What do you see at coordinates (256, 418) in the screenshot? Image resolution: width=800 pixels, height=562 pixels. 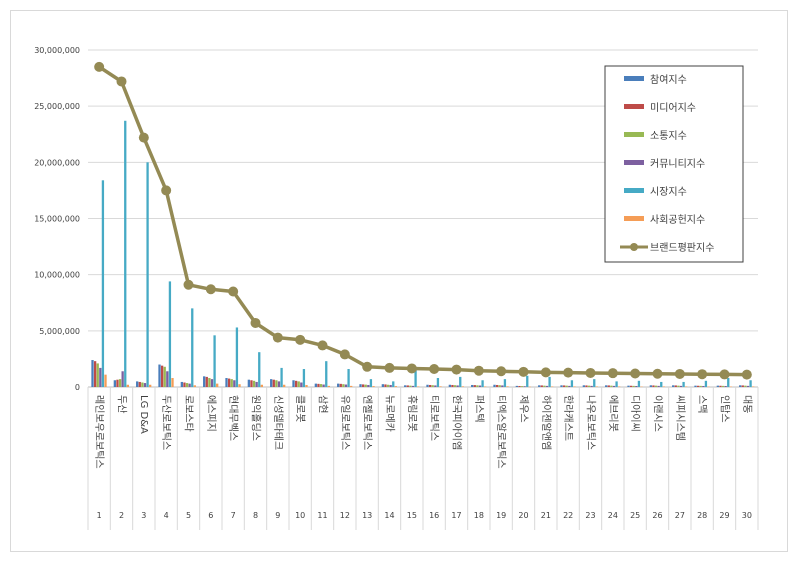 I see `category-label: 원익홀딩스` at bounding box center [256, 418].